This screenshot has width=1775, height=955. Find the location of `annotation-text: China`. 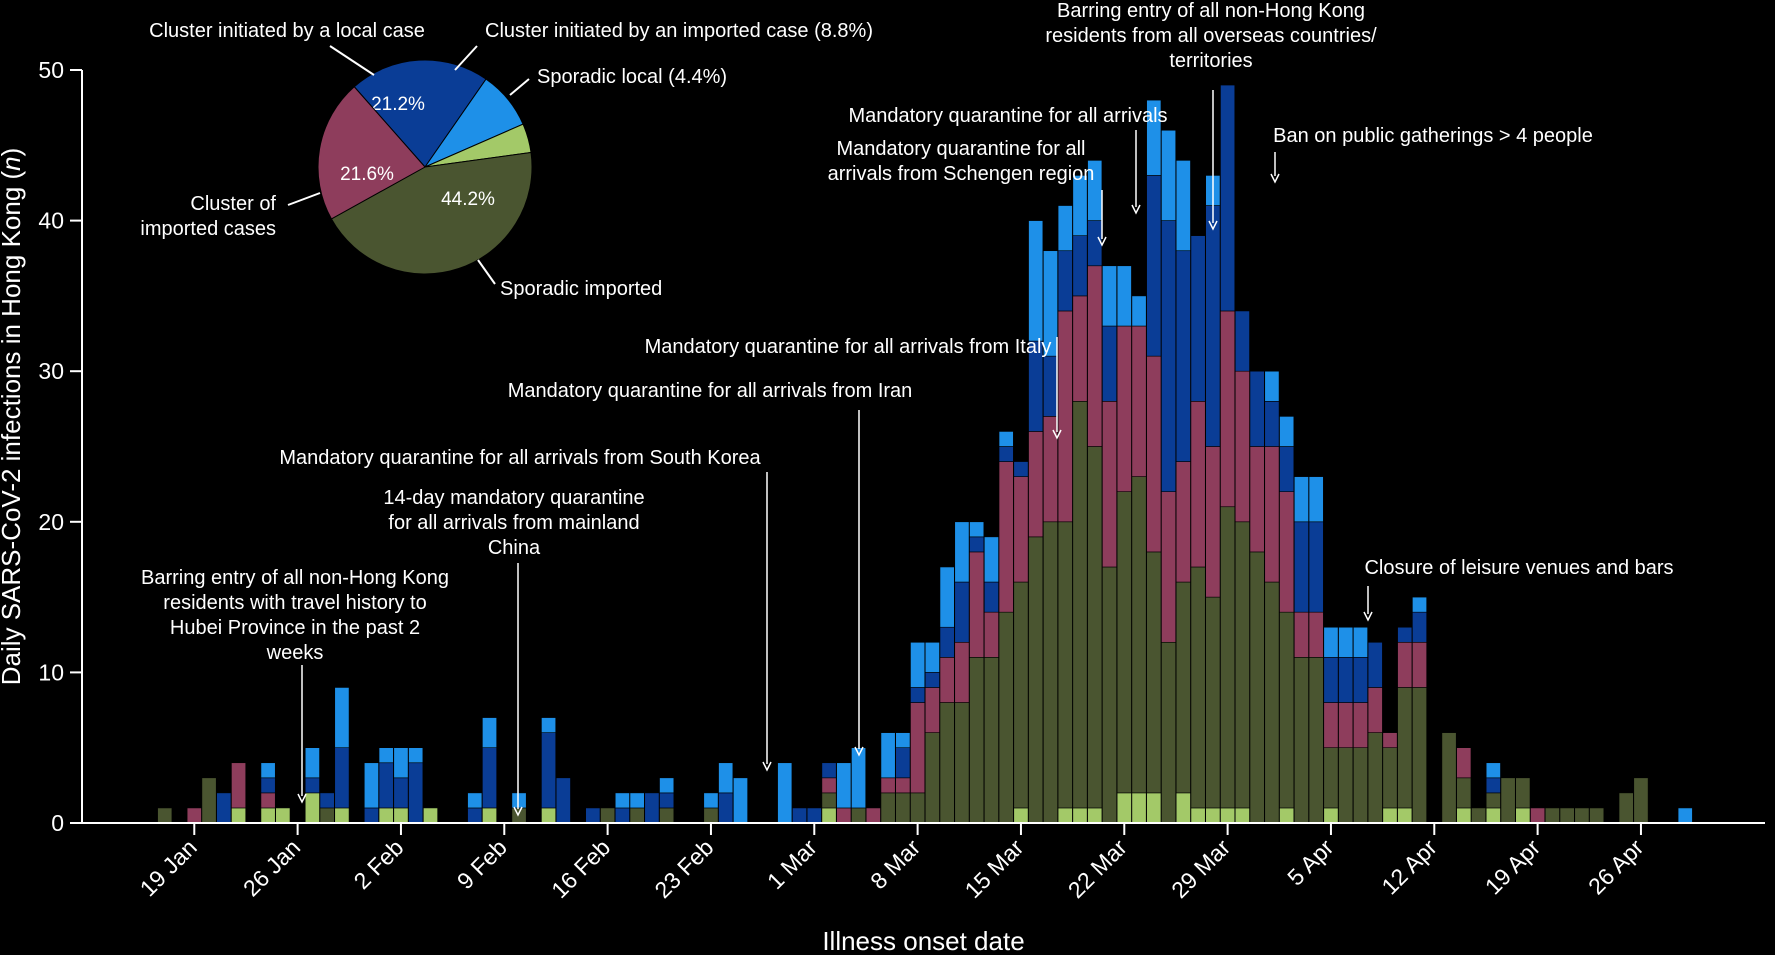

annotation-text: China is located at coordinates (514, 548).